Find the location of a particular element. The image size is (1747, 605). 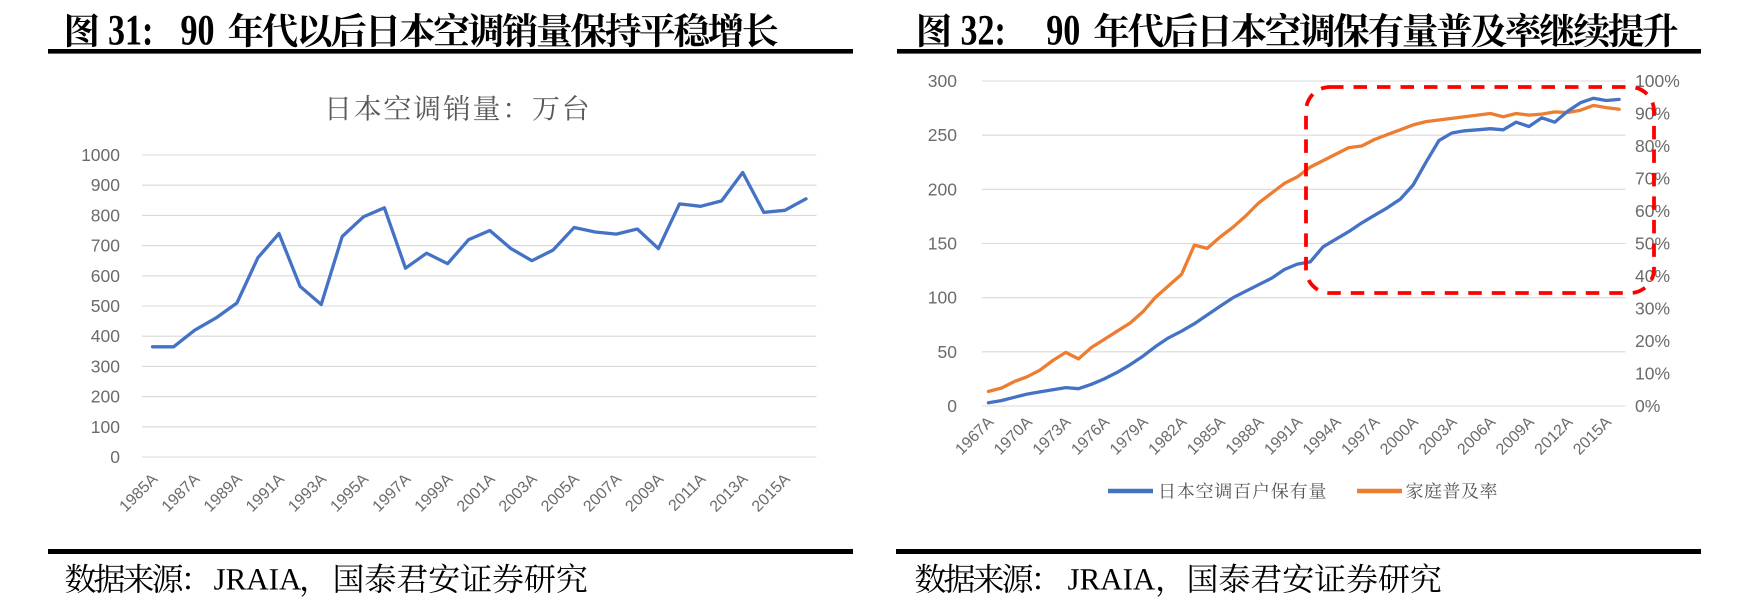

svg-text: 1988A is located at coordinates (1245, 436).